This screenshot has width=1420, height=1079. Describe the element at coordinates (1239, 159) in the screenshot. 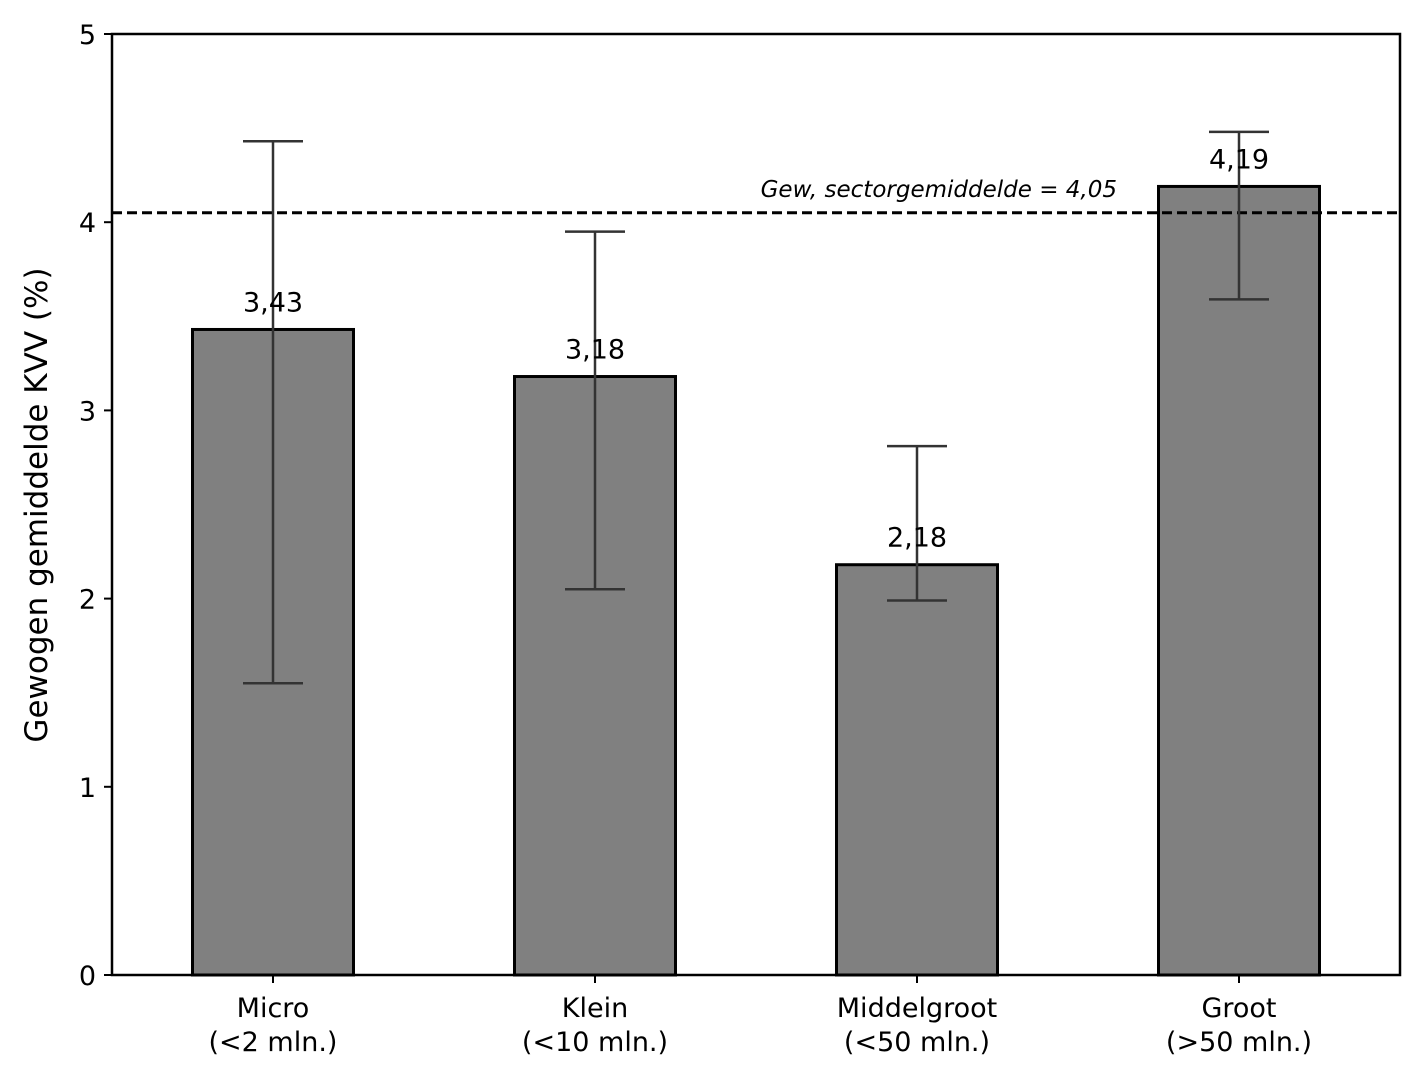

I see `value-label: 4,19` at that location.